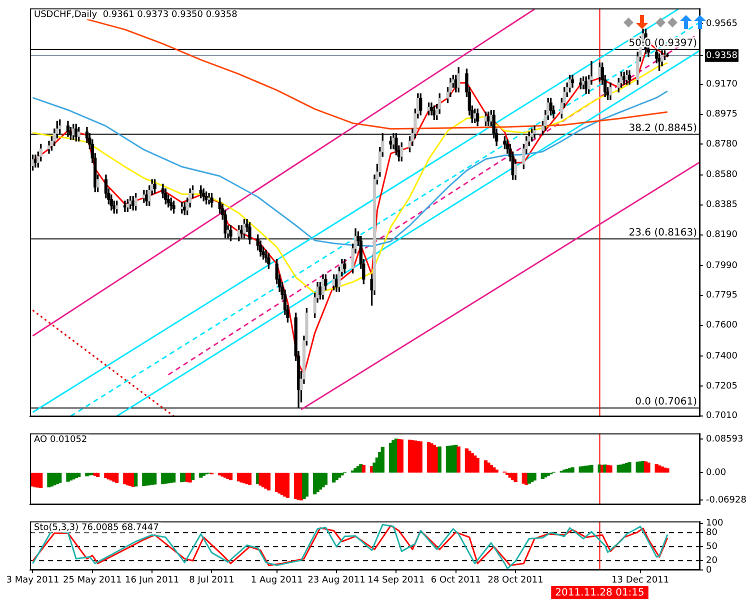  What do you see at coordinates (61, 440) in the screenshot?
I see `chart-title: AO 0.01052` at bounding box center [61, 440].